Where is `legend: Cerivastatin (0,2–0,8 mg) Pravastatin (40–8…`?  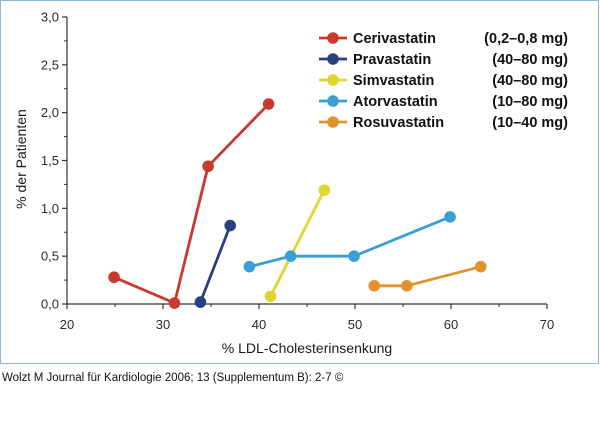 legend: Cerivastatin (0,2–0,8 mg) Pravastatin (40–8… is located at coordinates (443, 81).